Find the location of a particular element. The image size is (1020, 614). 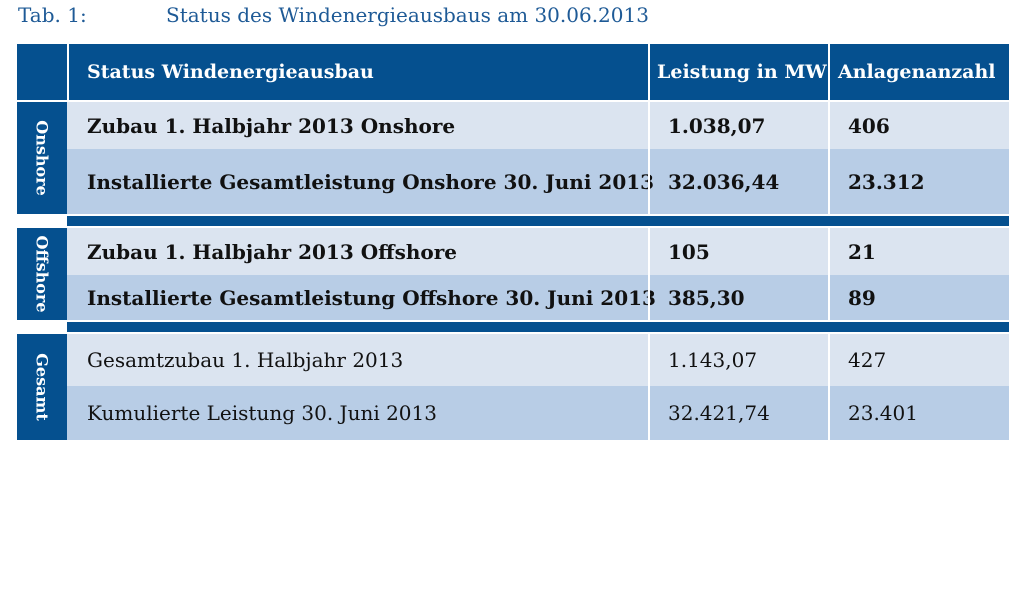

cell-leistung: 32.421,74 is located at coordinates (719, 413).